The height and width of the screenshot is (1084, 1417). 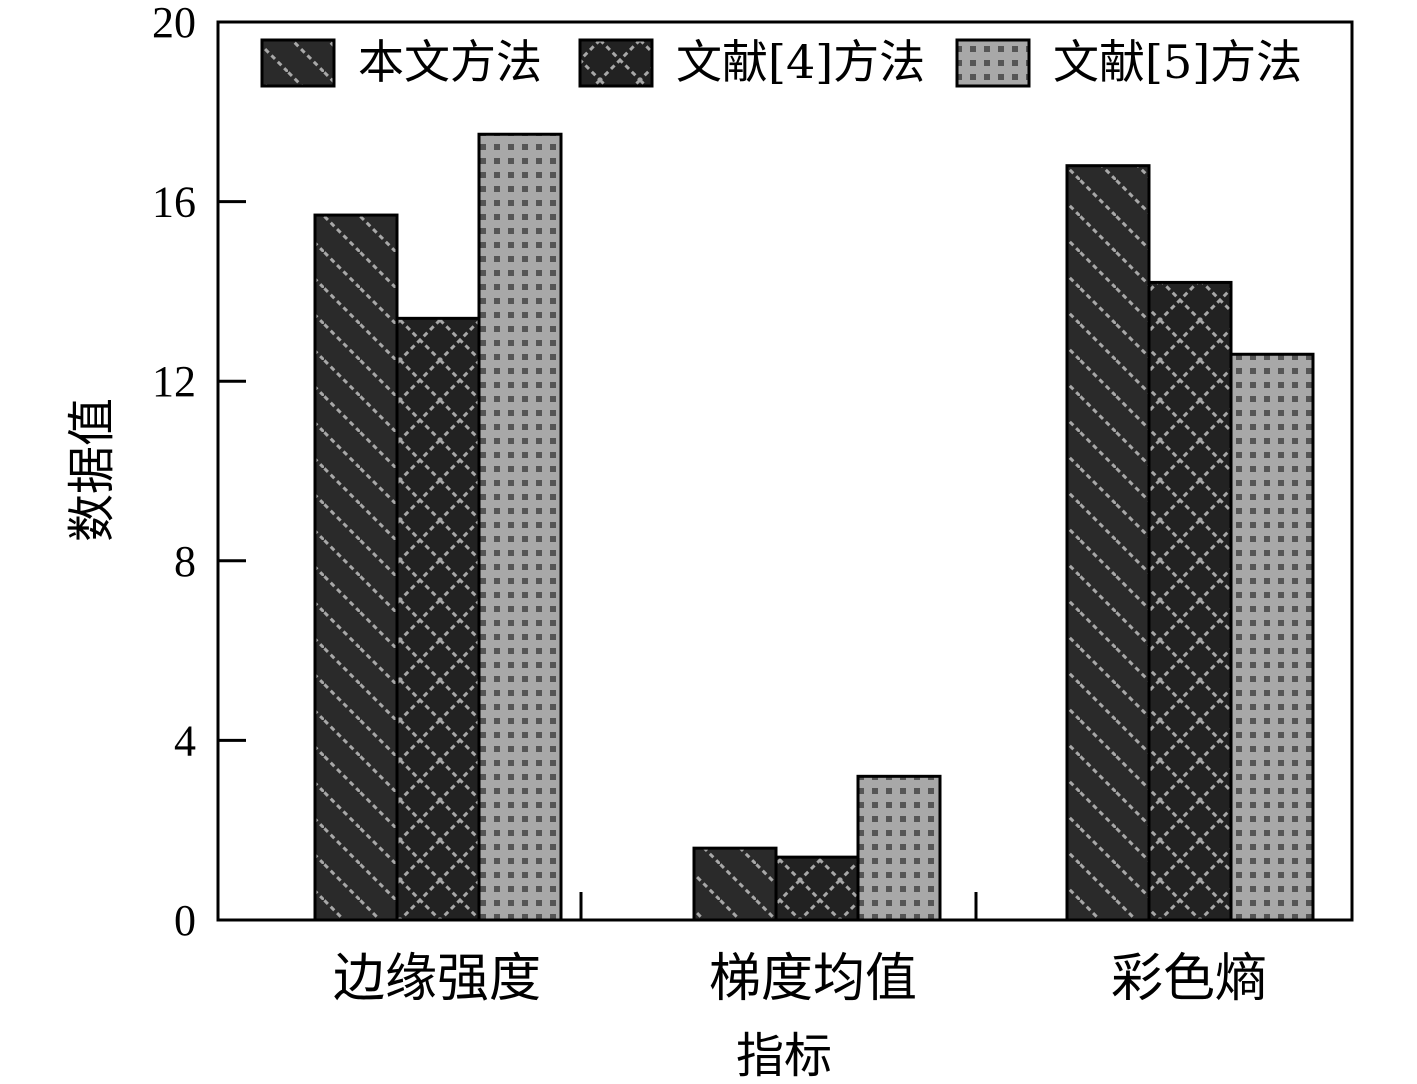 What do you see at coordinates (437, 979) in the screenshot?
I see `x-category-label: 边缘强度` at bounding box center [437, 979].